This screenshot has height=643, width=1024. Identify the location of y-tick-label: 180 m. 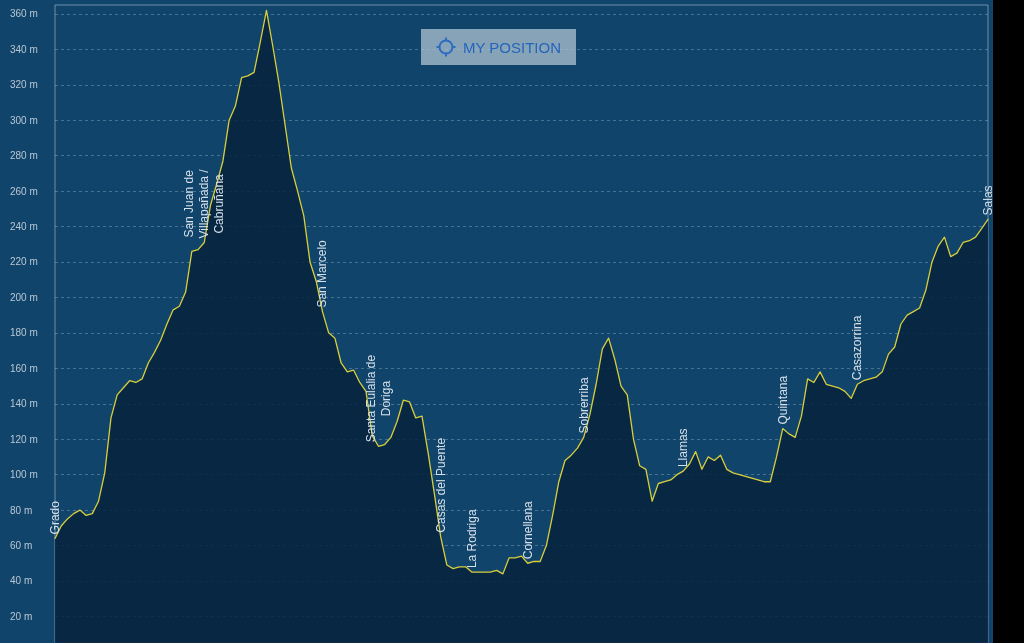
(24, 333).